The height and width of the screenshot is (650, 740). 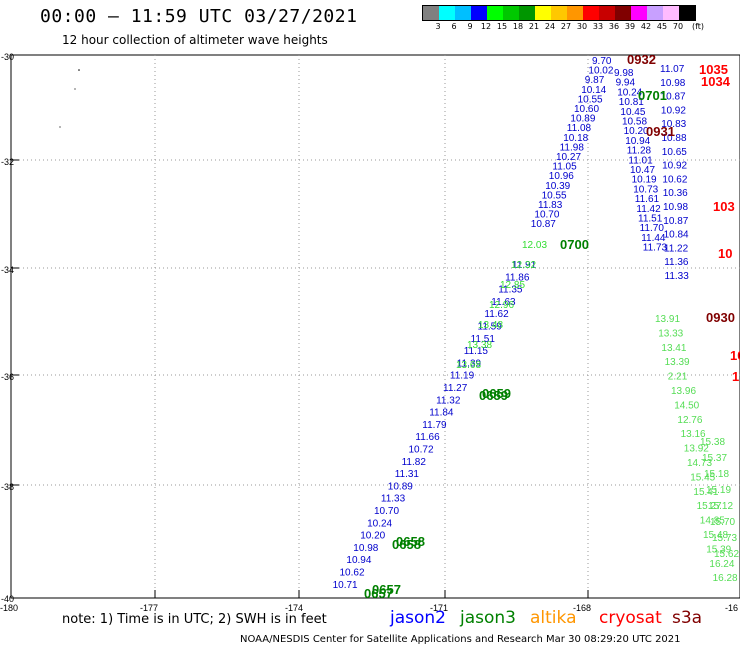 What do you see at coordinates (724, 538) in the screenshot?
I see `swh-value: 15.73` at bounding box center [724, 538].